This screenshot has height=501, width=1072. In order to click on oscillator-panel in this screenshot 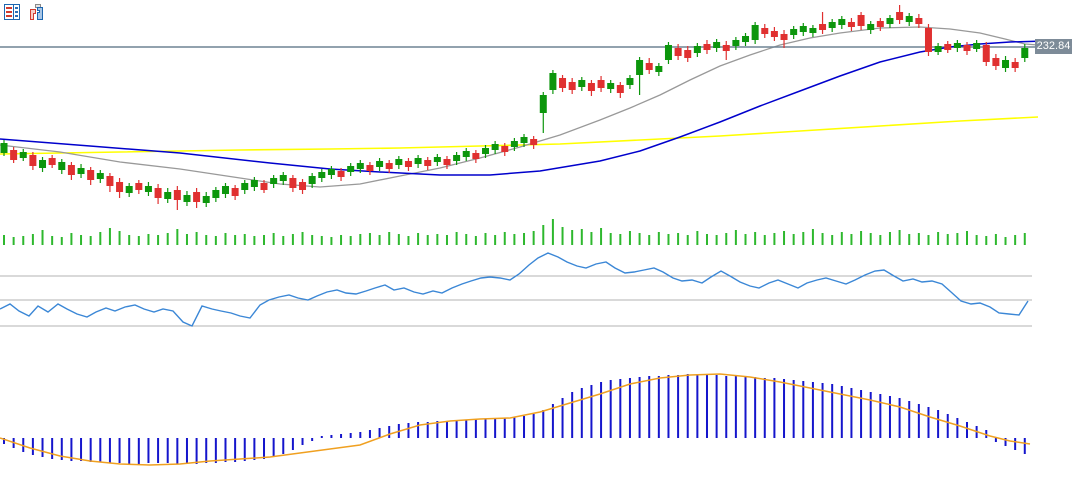, I will do `click(516, 289)`.